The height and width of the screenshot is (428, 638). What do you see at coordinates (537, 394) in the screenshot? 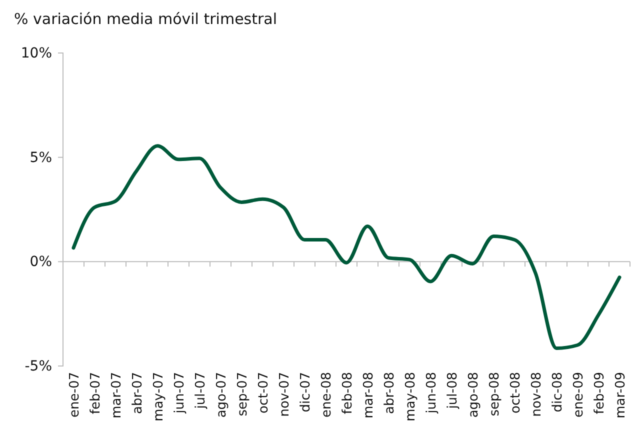
I see `x-tick-label: nov-08` at bounding box center [537, 394].